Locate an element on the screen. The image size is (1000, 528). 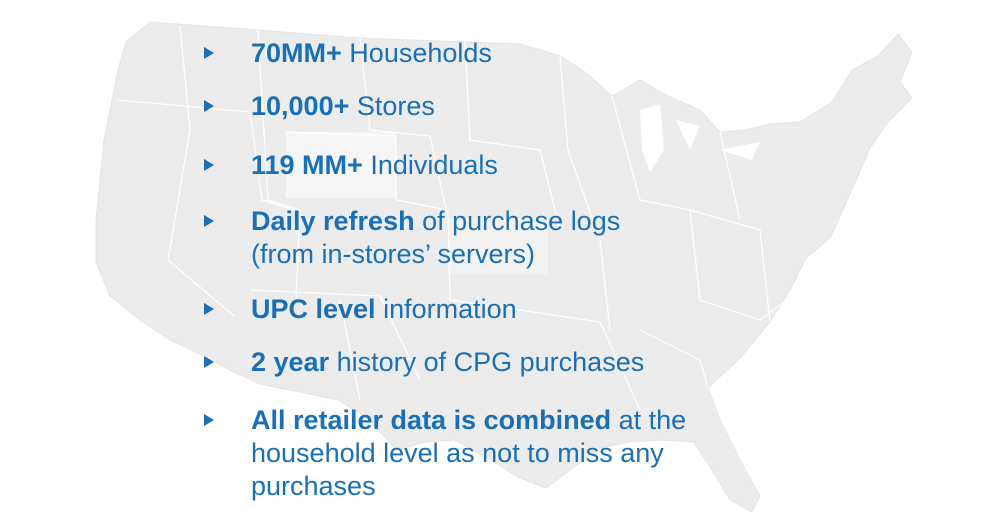
bullet-bold: 10,000+ is located at coordinates (300, 106).